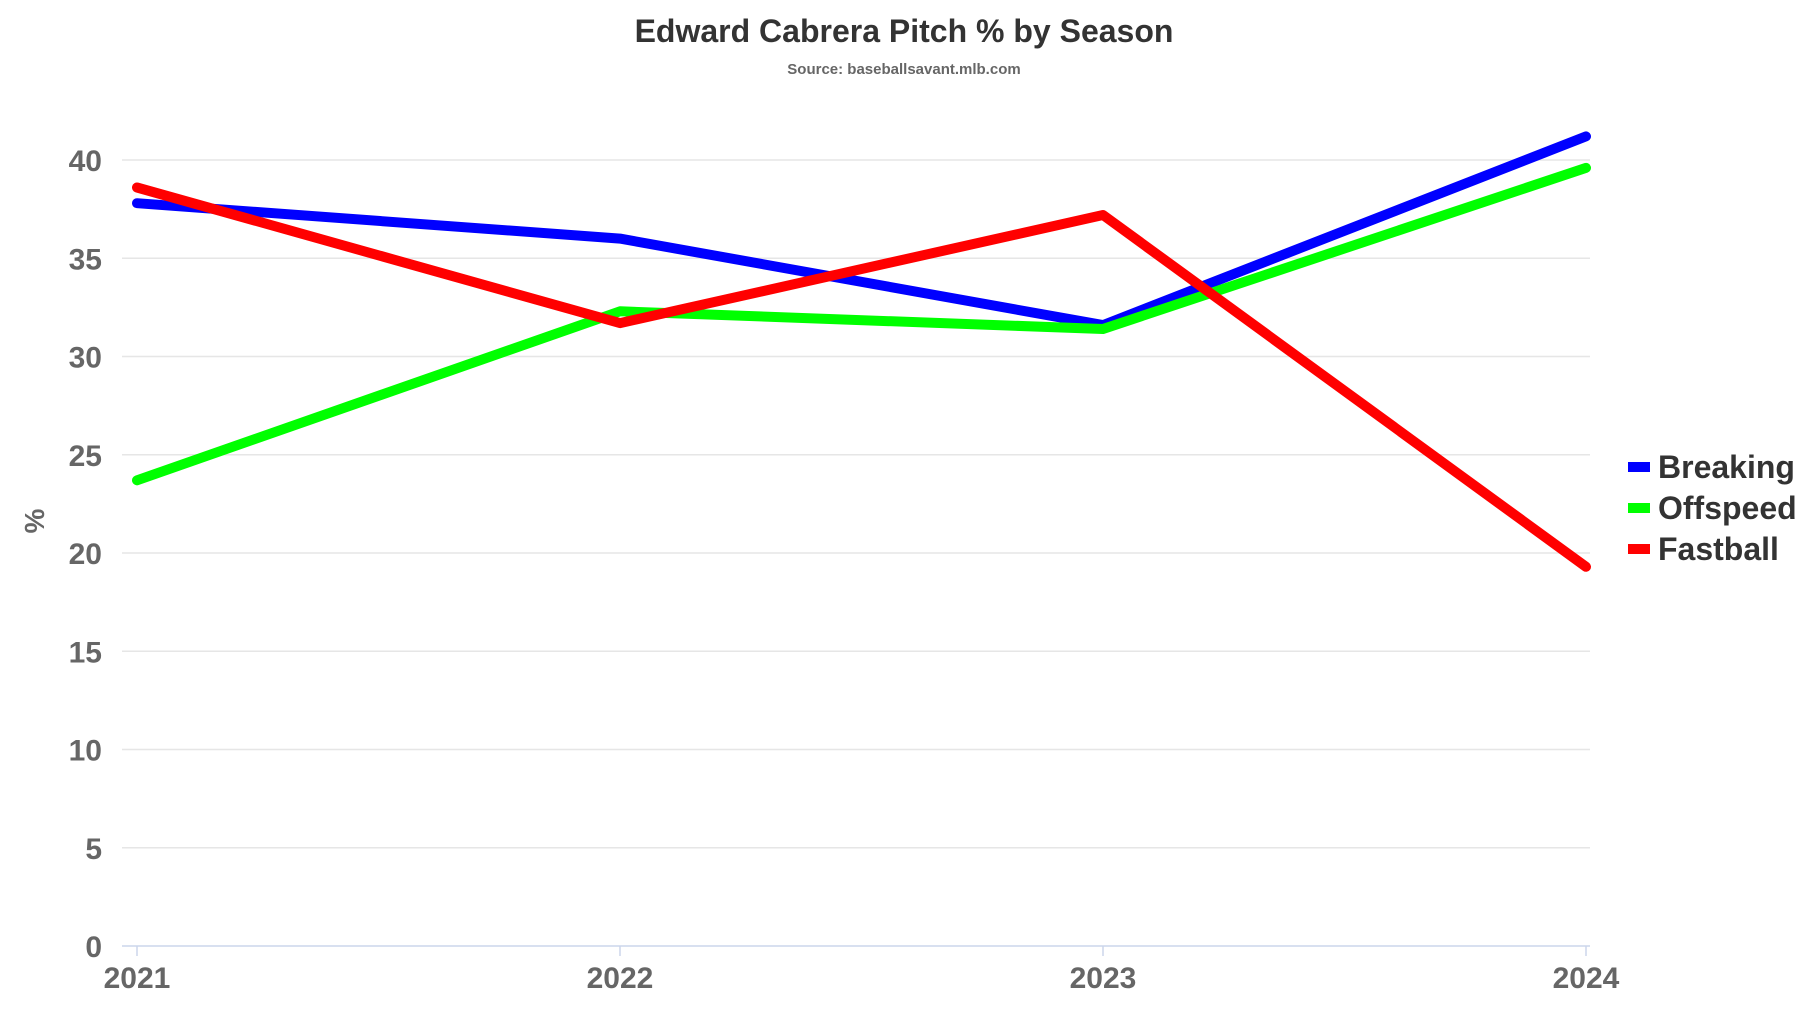  I want to click on y-tick-label: 15, so click(85, 652).